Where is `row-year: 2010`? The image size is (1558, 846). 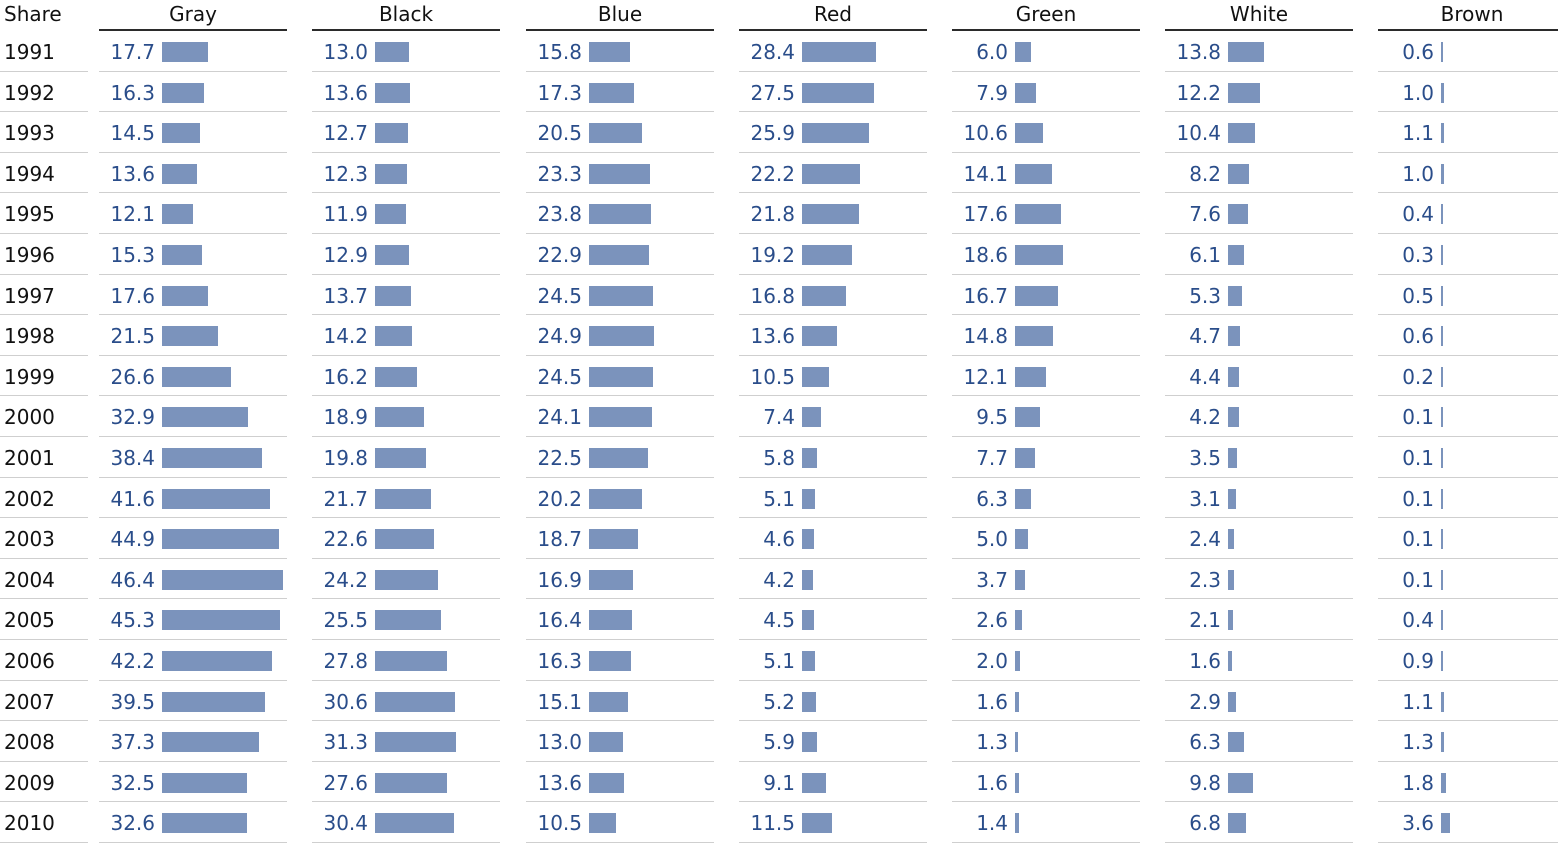 row-year: 2010 is located at coordinates (29, 823).